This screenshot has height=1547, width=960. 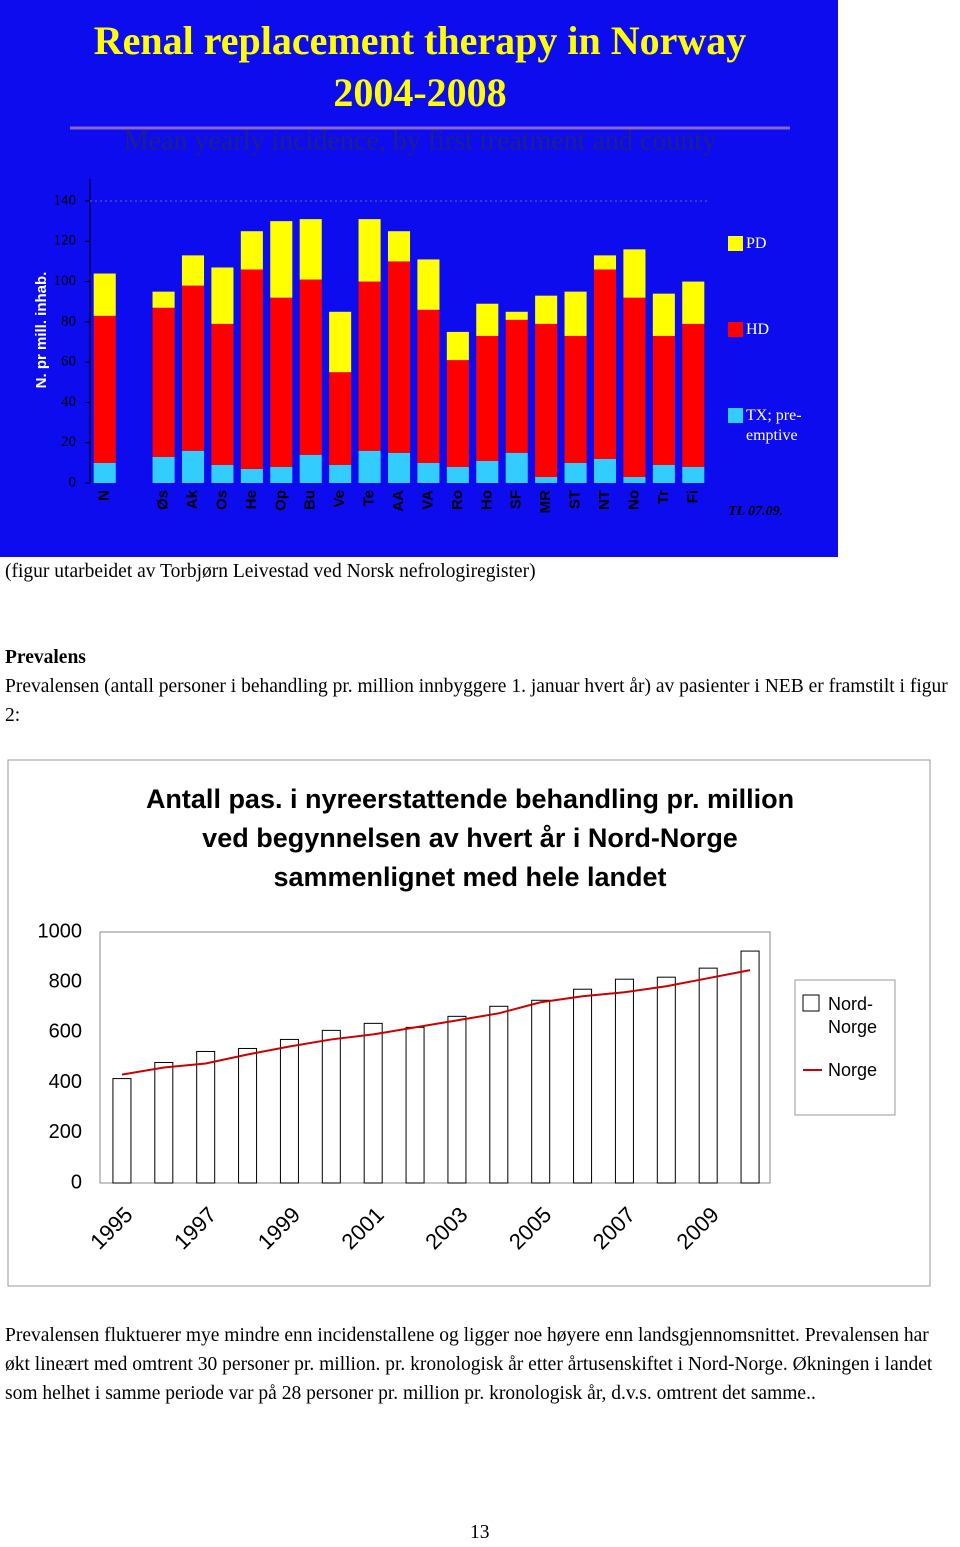 What do you see at coordinates (398, 501) in the screenshot?
I see `x-tick-label: AA` at bounding box center [398, 501].